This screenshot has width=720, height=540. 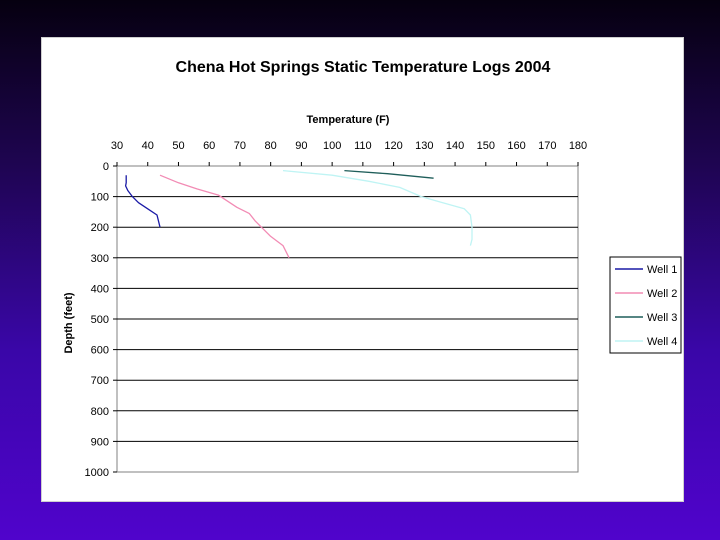 What do you see at coordinates (69, 322) in the screenshot?
I see `y-axis-label: Depth (feet)` at bounding box center [69, 322].